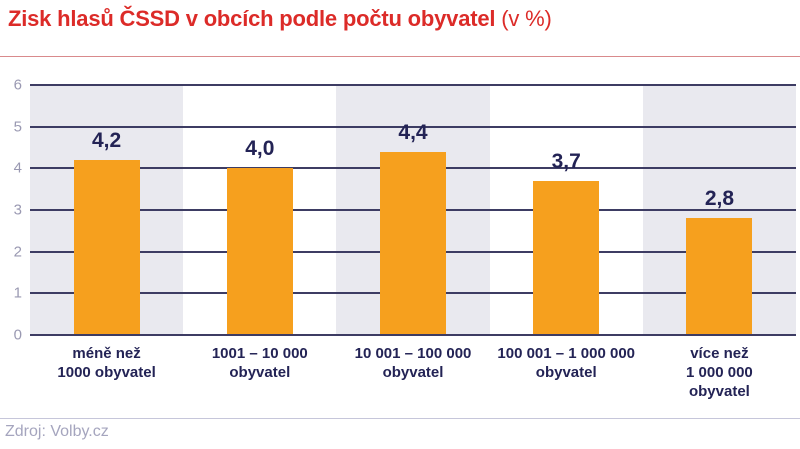  Describe the element at coordinates (413, 363) in the screenshot. I see `category-label: 10 001 – 100 000 obyvatel` at that location.